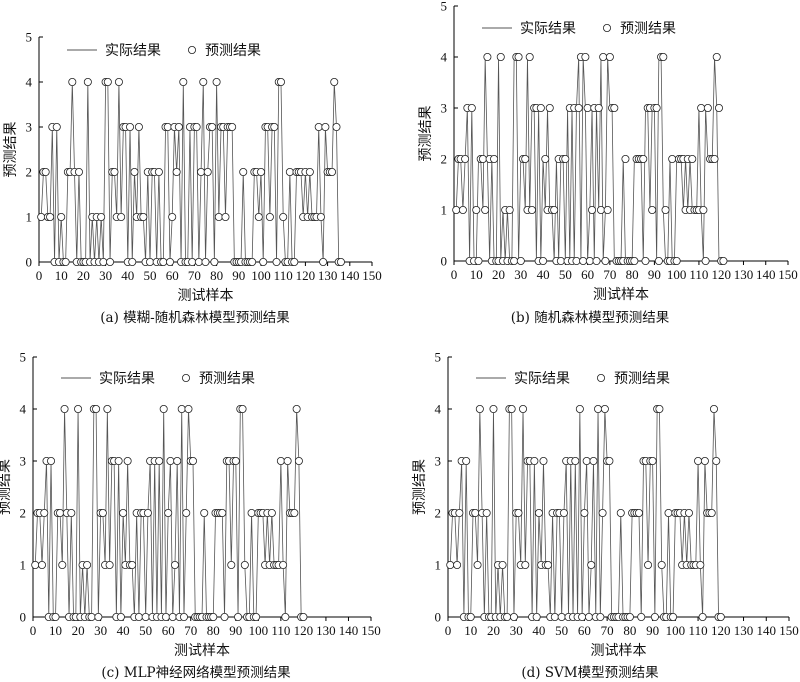  What do you see at coordinates (23, 565) in the screenshot?
I see `y-tick-label: 1` at bounding box center [23, 565].